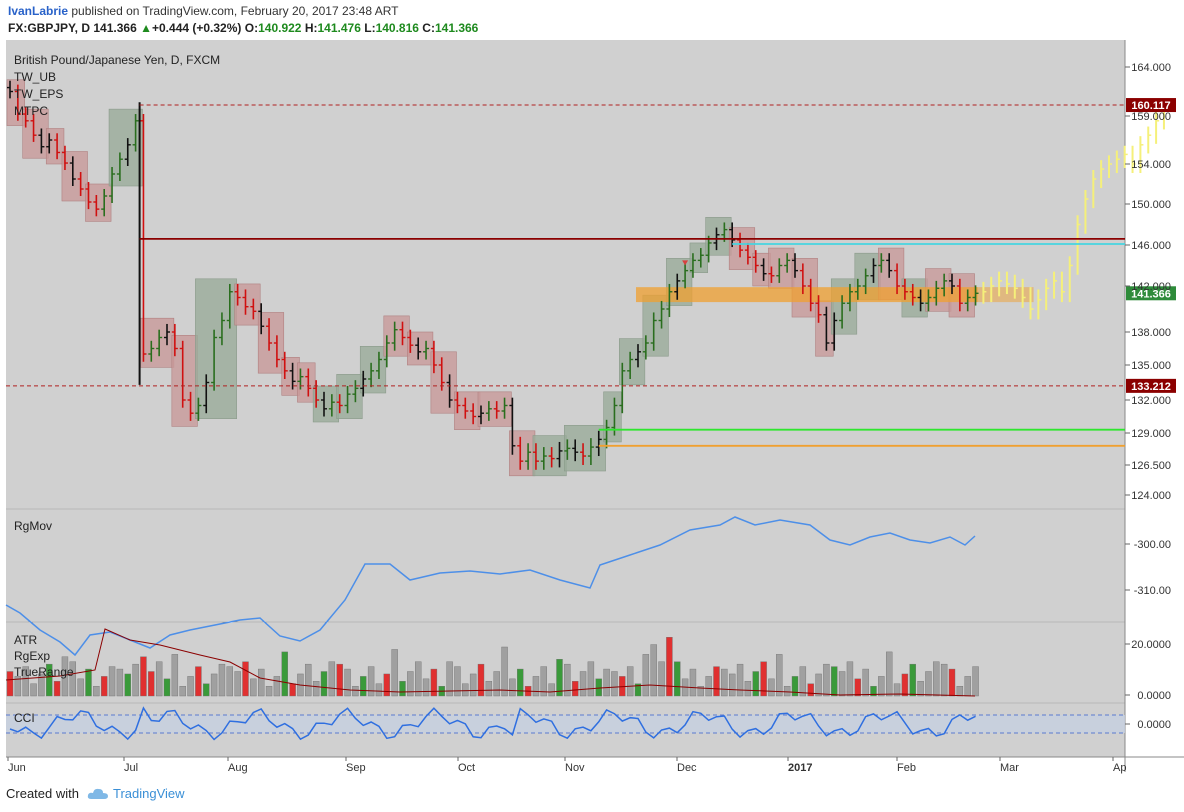  Describe the element at coordinates (1151, 466) in the screenshot. I see `price-tick-label: 126.500` at that location.